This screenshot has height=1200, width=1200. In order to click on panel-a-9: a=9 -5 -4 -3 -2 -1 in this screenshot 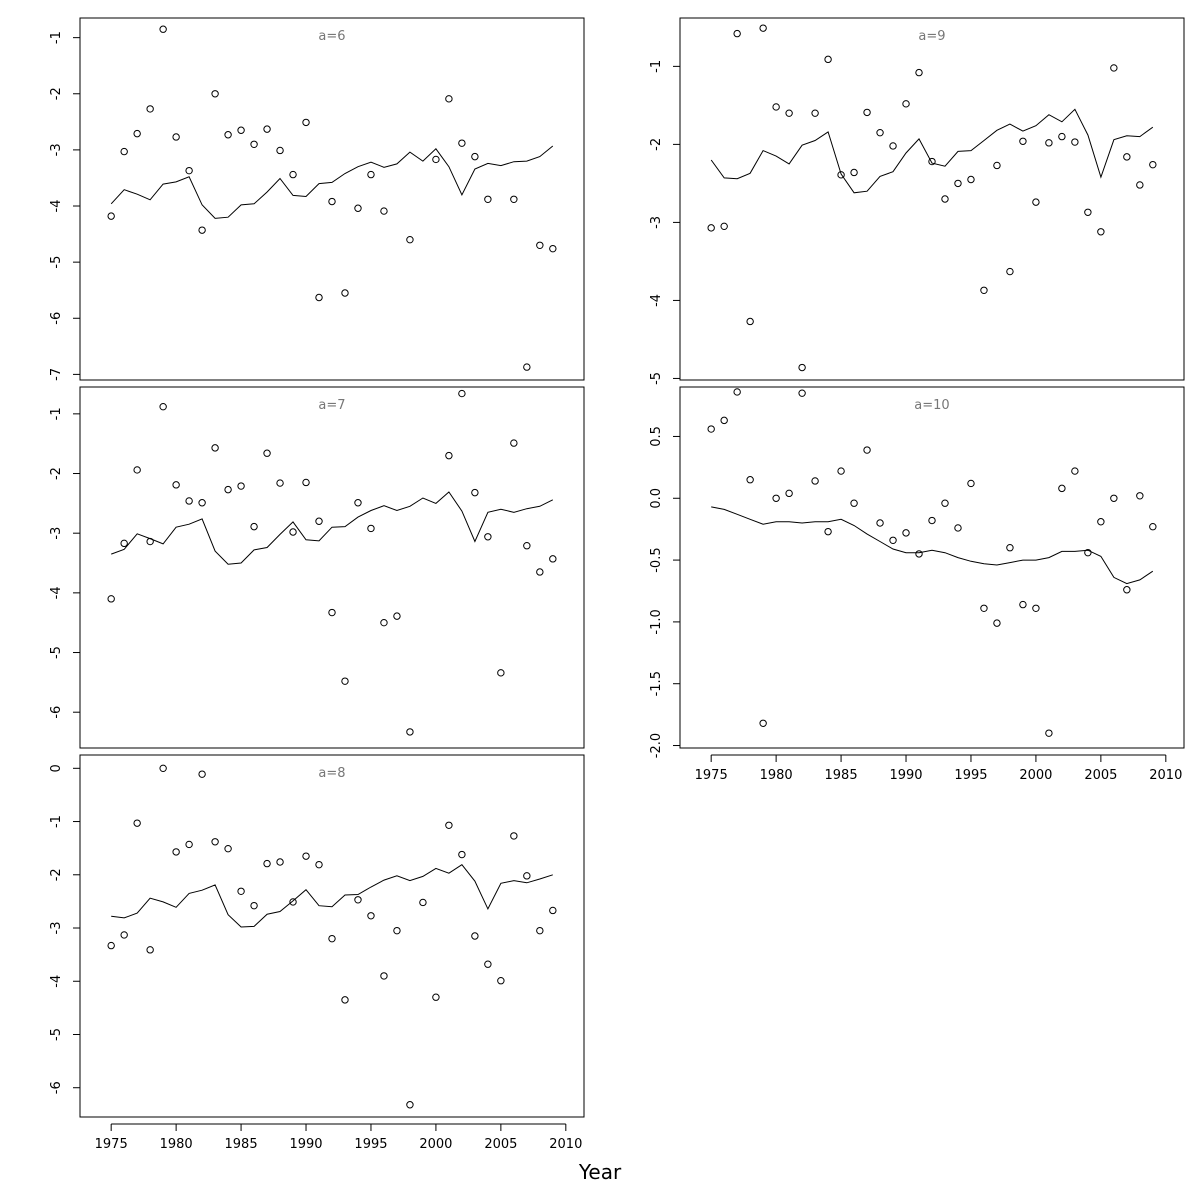, I will do `click(917, 201)`.